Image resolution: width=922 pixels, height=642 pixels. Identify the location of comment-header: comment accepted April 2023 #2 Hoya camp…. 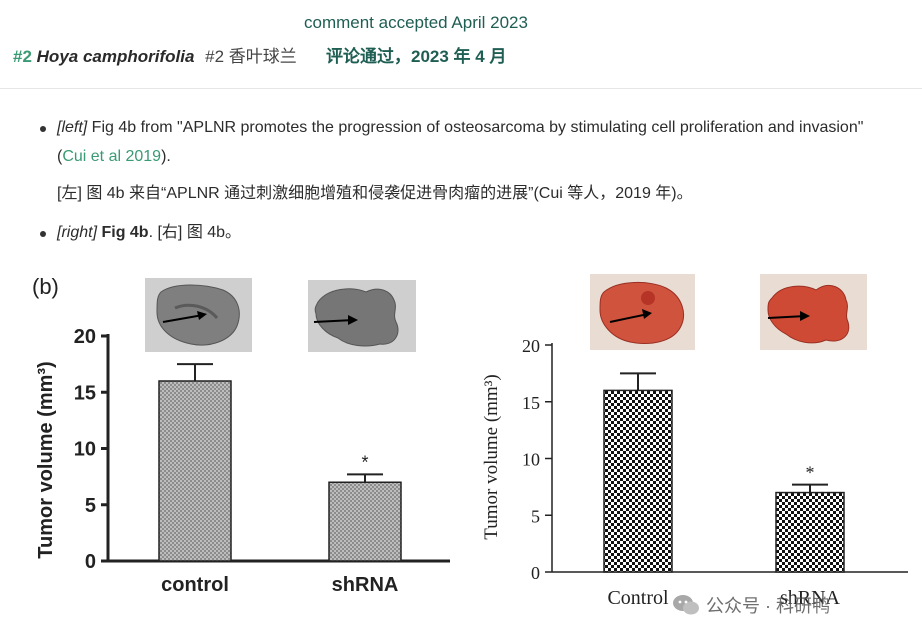
(461, 44).